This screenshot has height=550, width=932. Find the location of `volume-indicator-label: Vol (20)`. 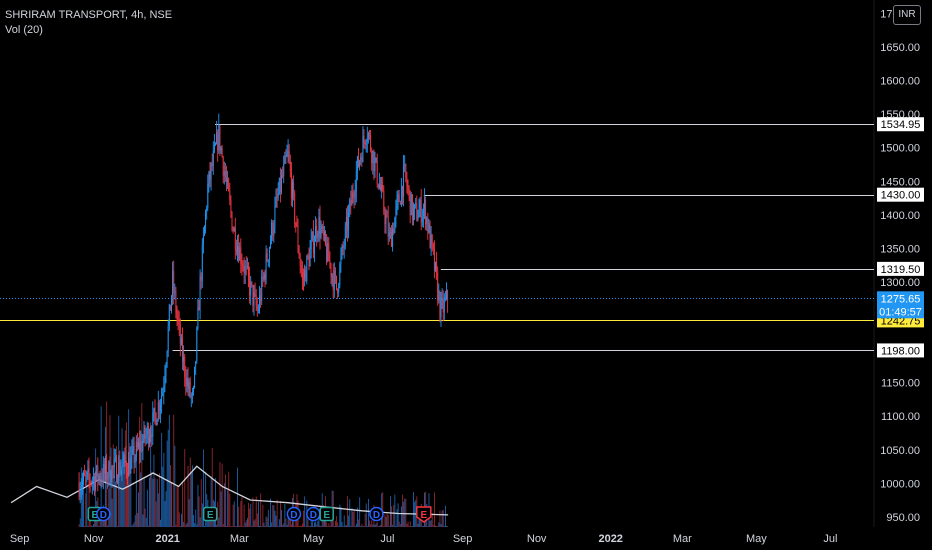

volume-indicator-label: Vol (20) is located at coordinates (24, 30).